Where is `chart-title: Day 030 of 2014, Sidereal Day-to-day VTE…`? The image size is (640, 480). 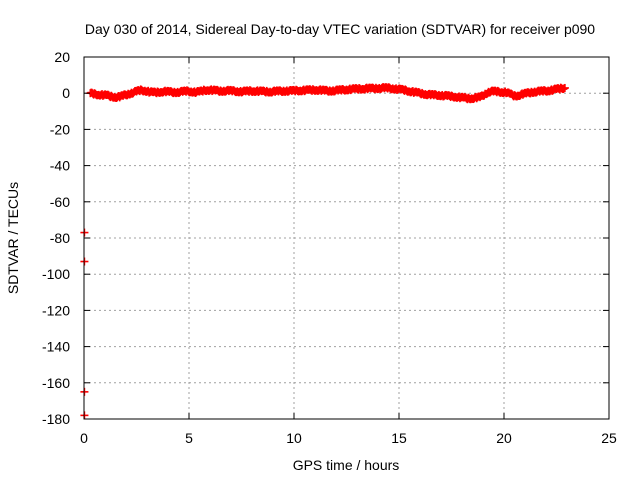 chart-title: Day 030 of 2014, Sidereal Day-to-day VTE… is located at coordinates (340, 29).